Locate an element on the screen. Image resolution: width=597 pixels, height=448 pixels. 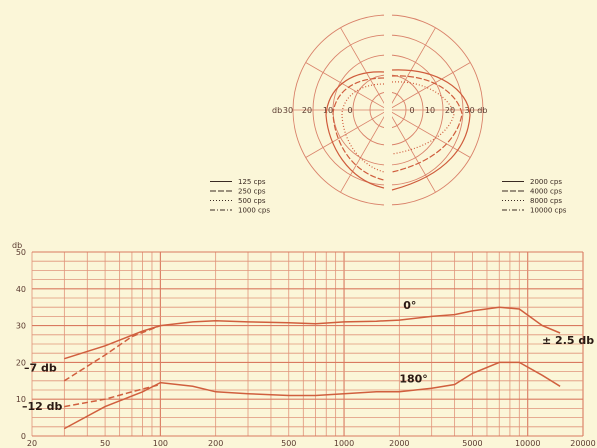
x-tick-label: 10000 is located at coordinates (527, 443).